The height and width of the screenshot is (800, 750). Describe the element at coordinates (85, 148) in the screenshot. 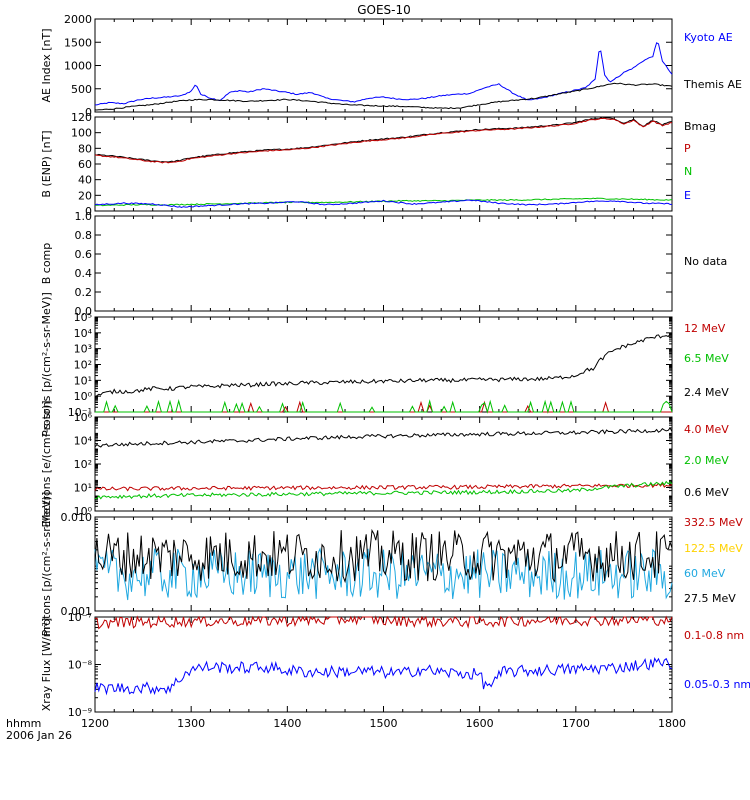

I see `y-tick-label: 80` at that location.